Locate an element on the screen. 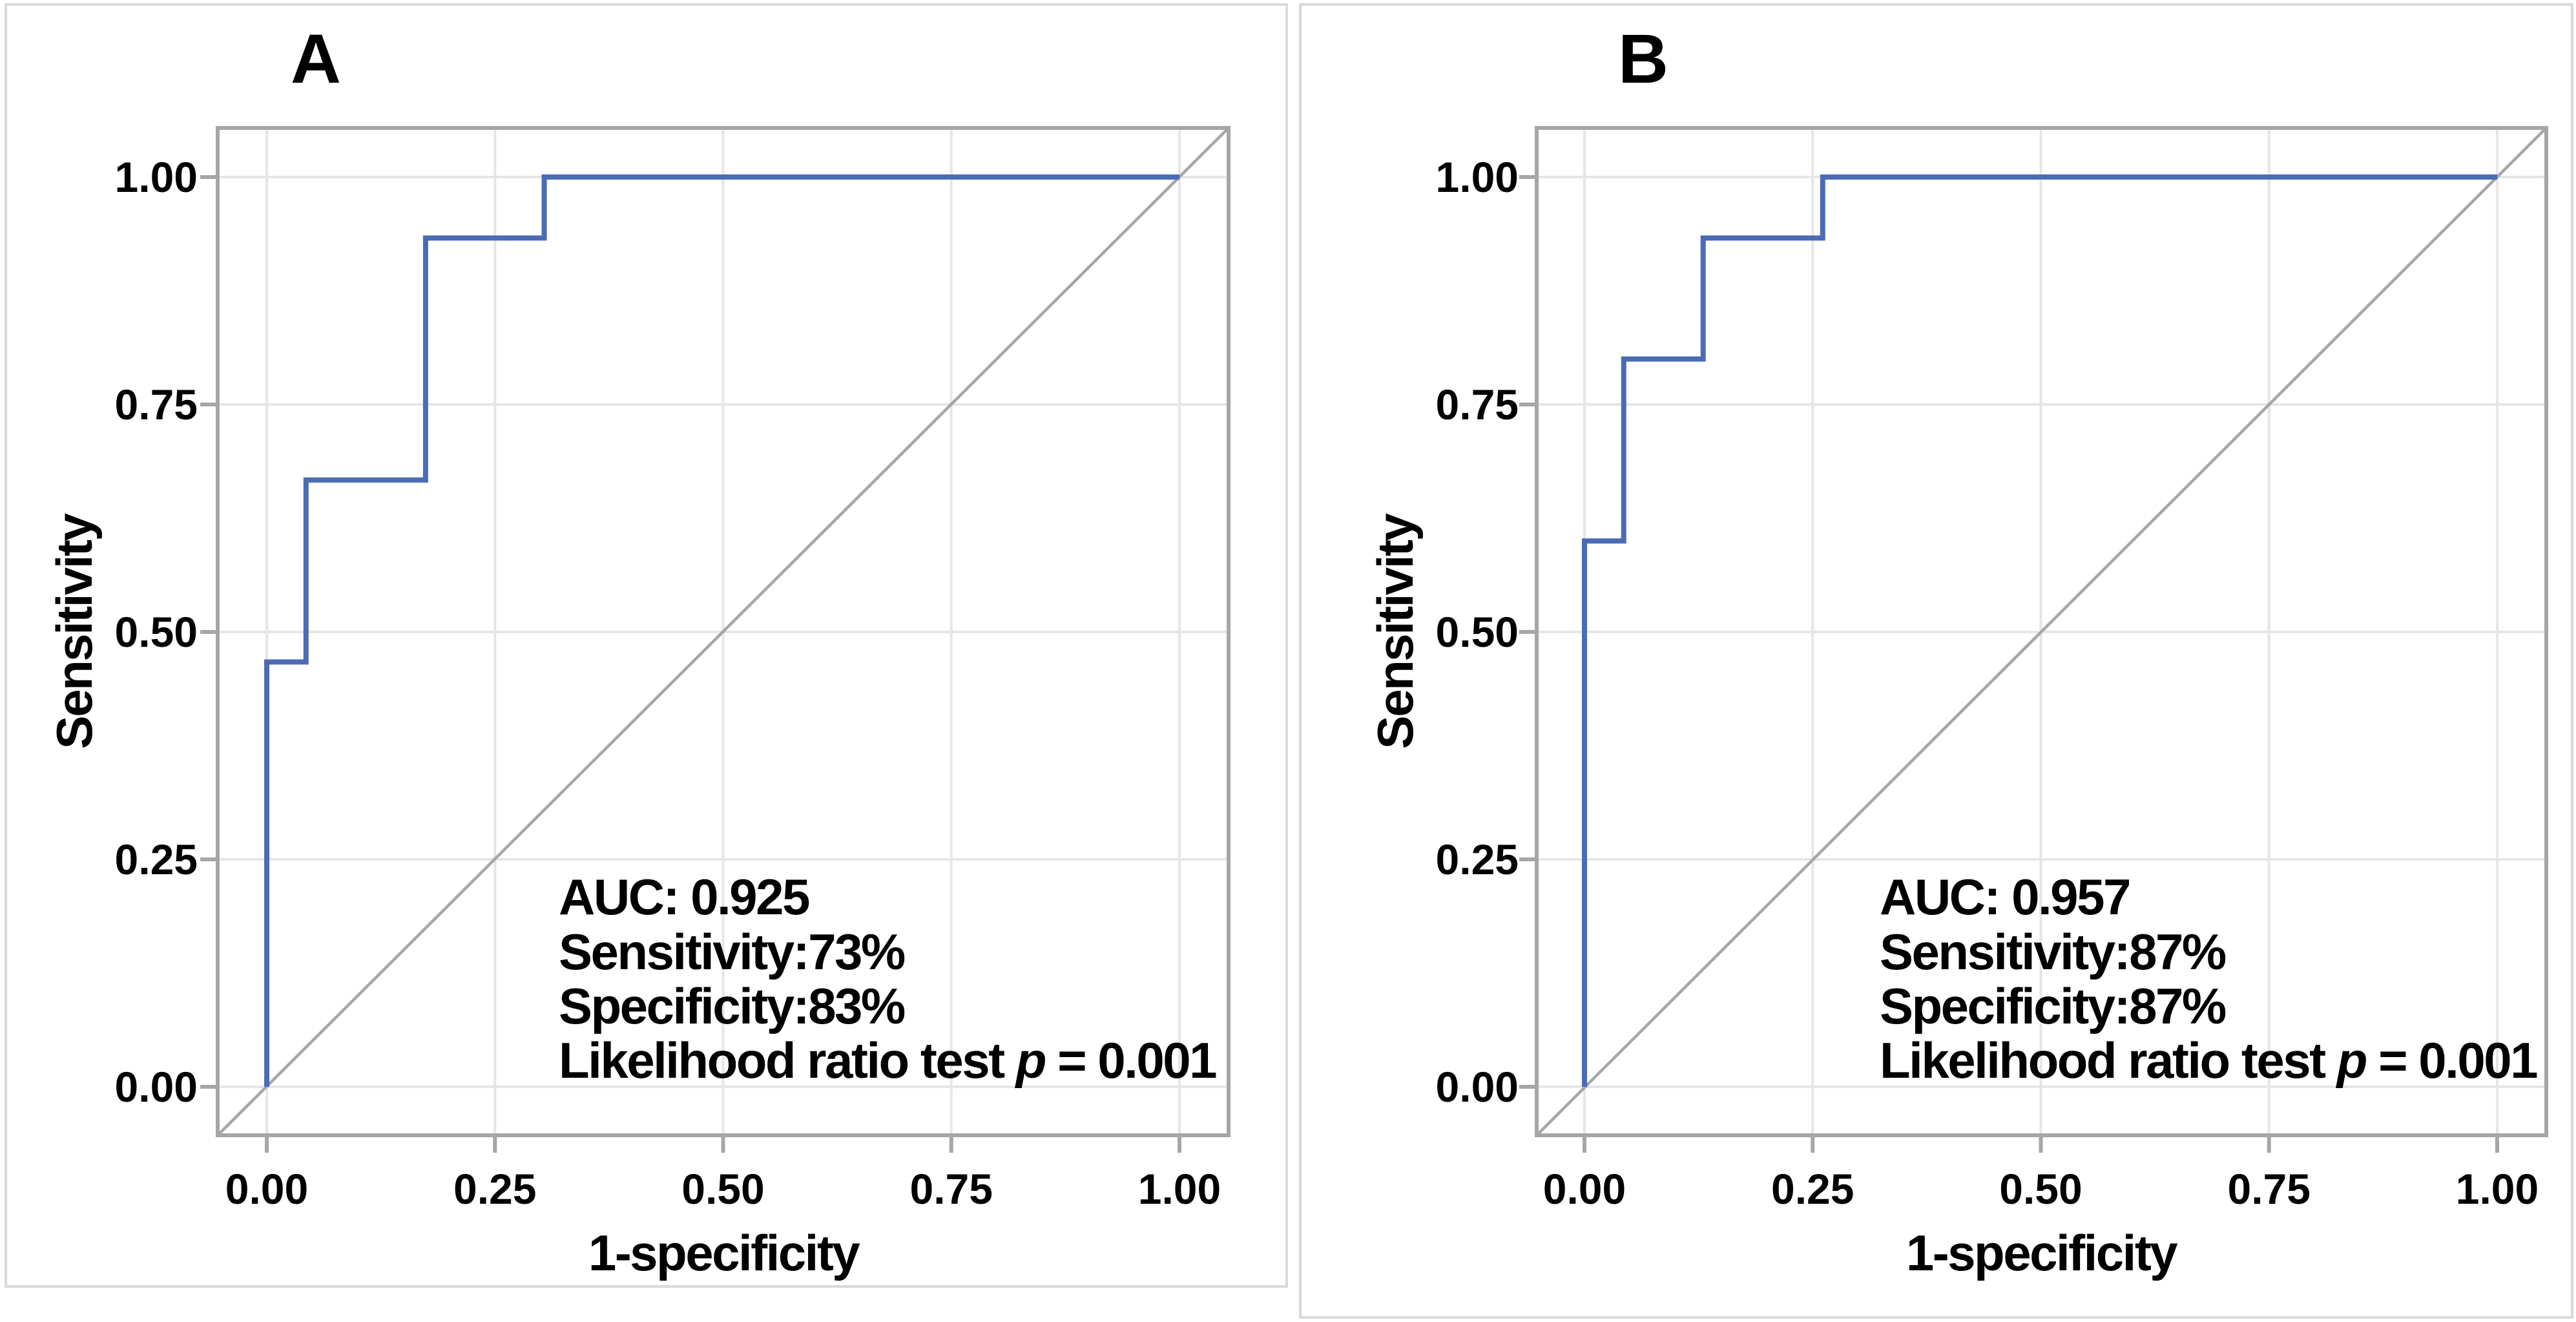 The height and width of the screenshot is (1322, 2576). sensitivity-text: Sensitivity:73% is located at coordinates (732, 951).